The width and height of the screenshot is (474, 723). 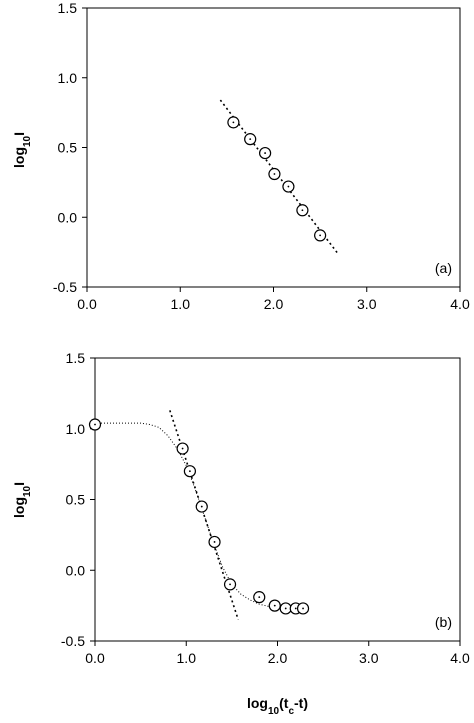 I want to click on fitted-curve, so click(x=200, y=515).